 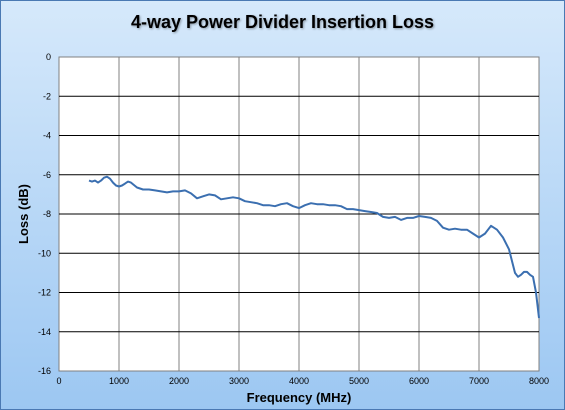 What do you see at coordinates (44, 253) in the screenshot?
I see `y-tick-label: -10` at bounding box center [44, 253].